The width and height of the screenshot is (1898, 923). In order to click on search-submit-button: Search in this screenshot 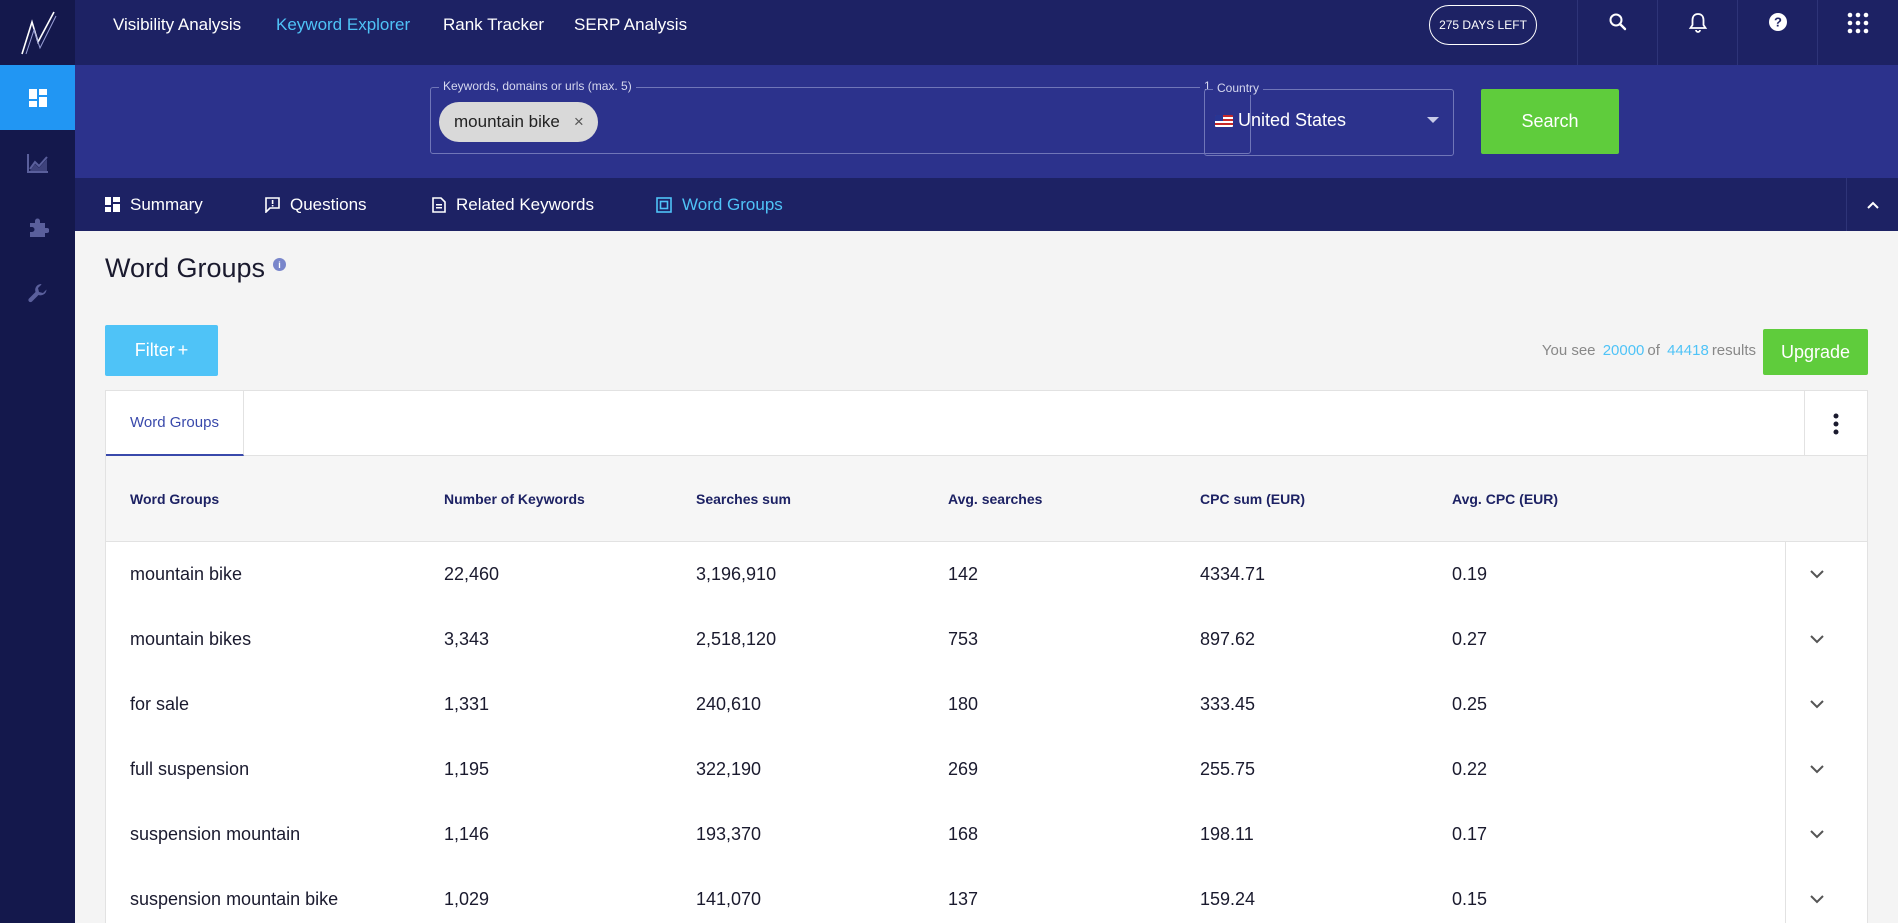, I will do `click(1550, 121)`.